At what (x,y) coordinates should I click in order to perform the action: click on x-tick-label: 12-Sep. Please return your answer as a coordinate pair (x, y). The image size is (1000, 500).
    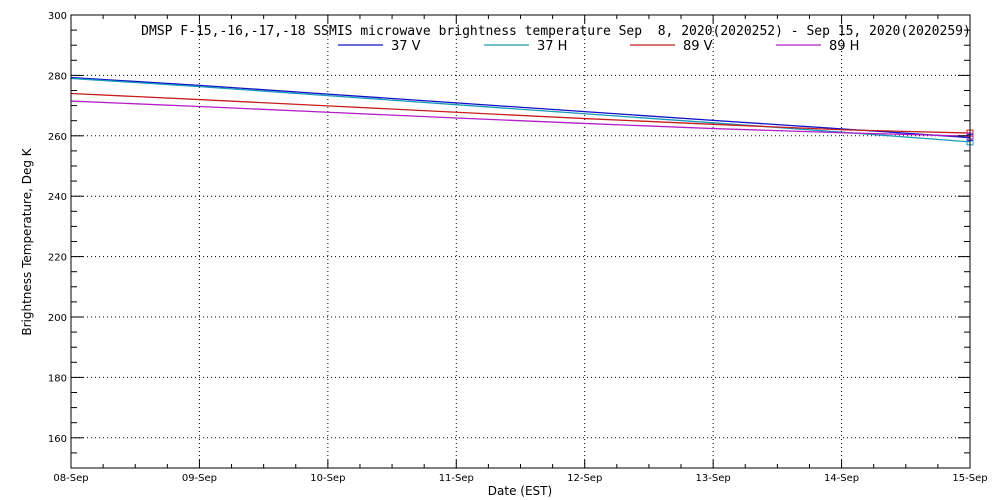
    Looking at the image, I should click on (584, 478).